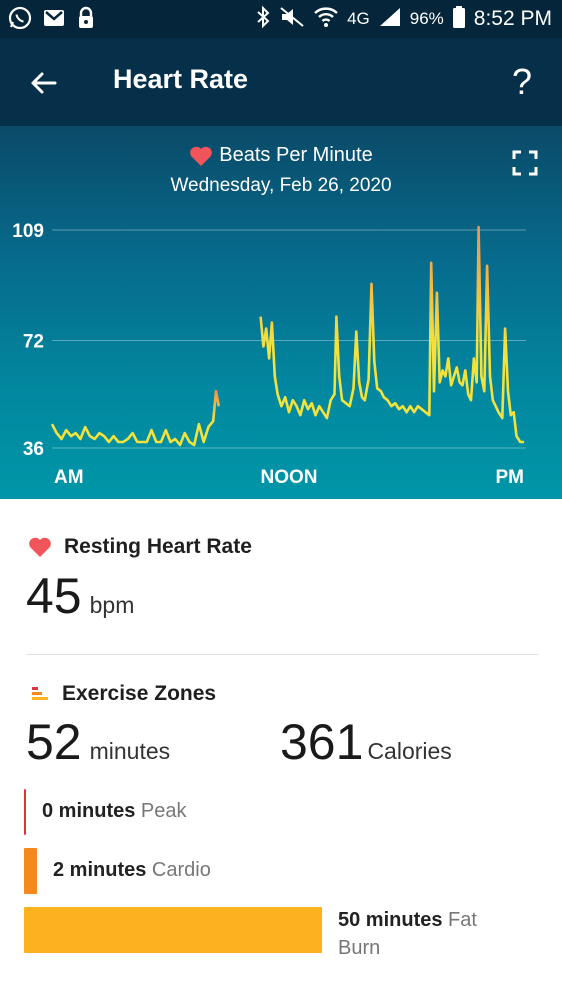  What do you see at coordinates (89, 811) in the screenshot?
I see `zone-peak-minutes: 0 minutes` at bounding box center [89, 811].